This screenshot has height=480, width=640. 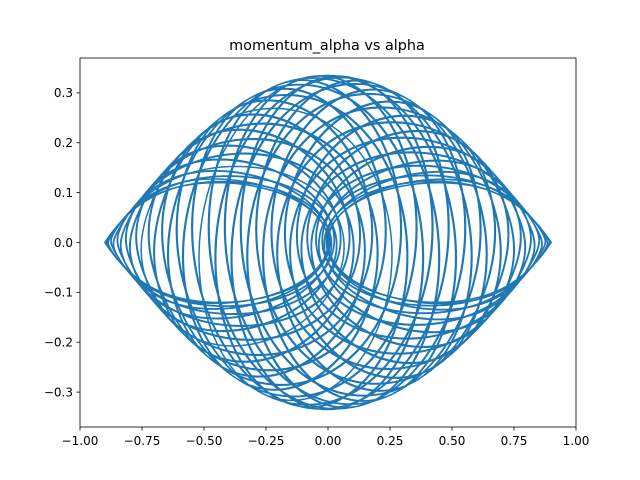 I want to click on y-axis: −0.3 −0.2 −0.1 0.0 0.1 0.2 0.3, so click(x=62, y=242).